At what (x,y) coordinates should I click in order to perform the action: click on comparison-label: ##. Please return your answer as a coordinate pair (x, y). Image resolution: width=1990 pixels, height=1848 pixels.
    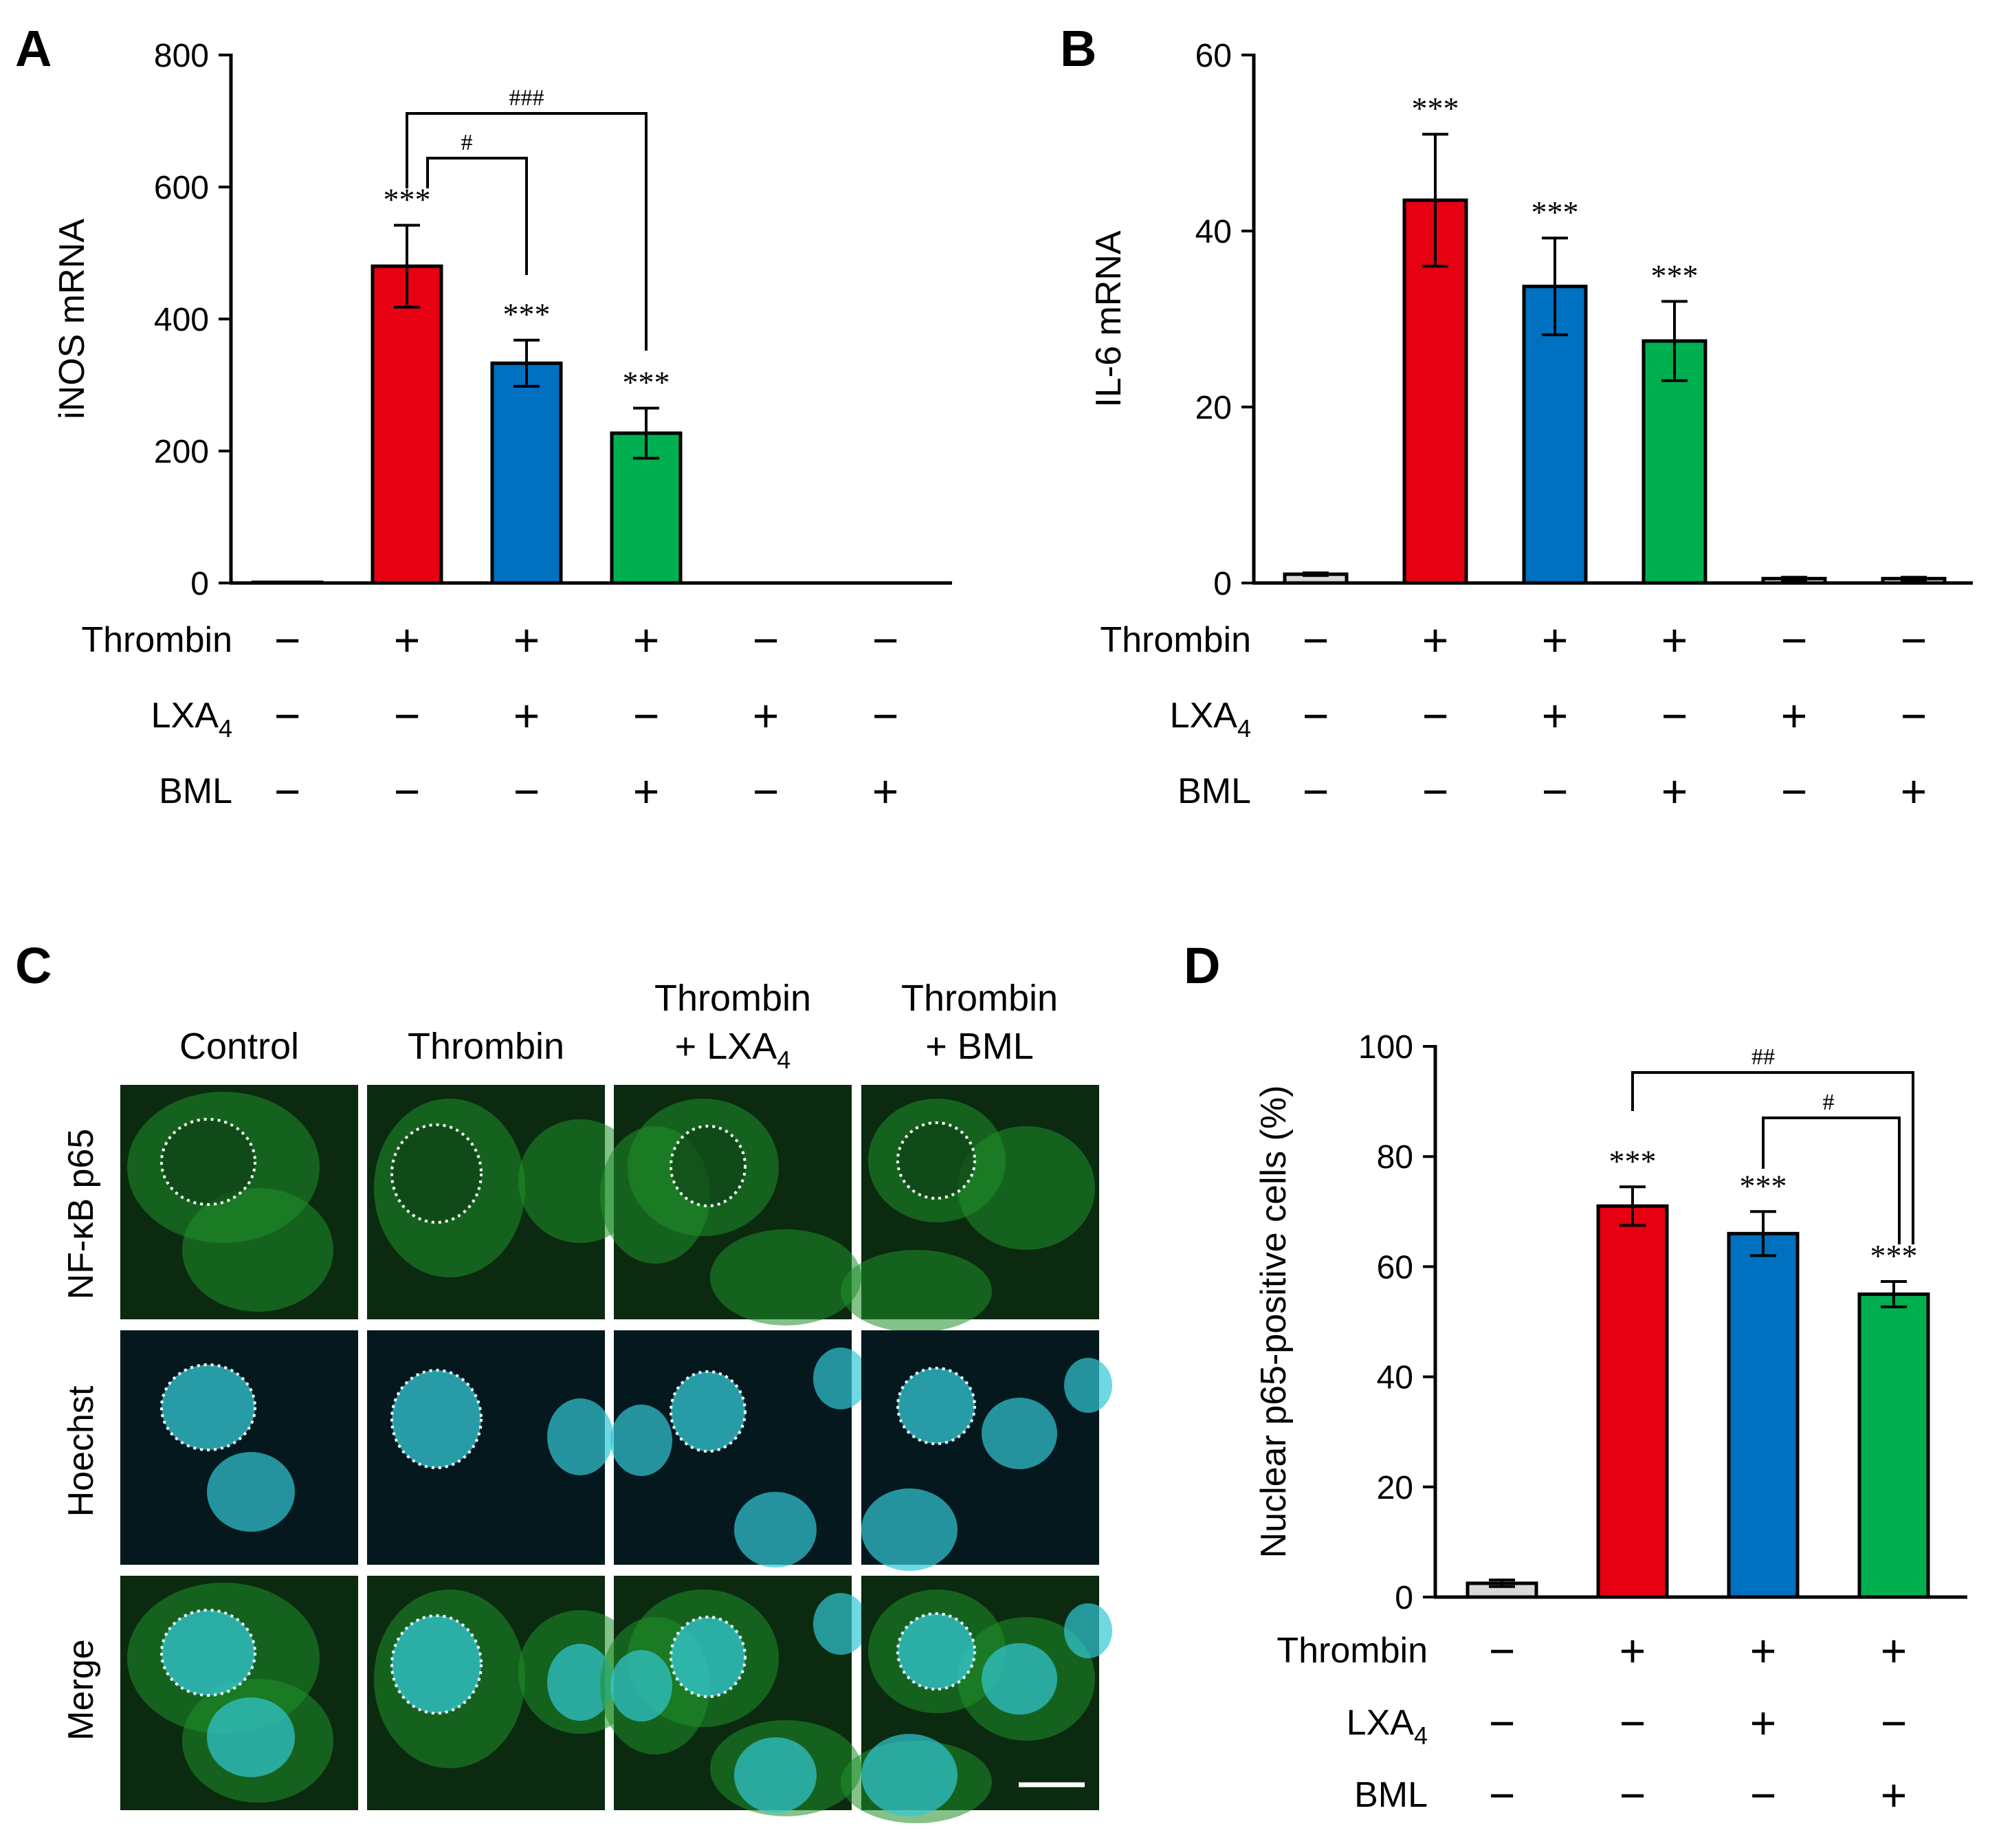
    Looking at the image, I should click on (1763, 1057).